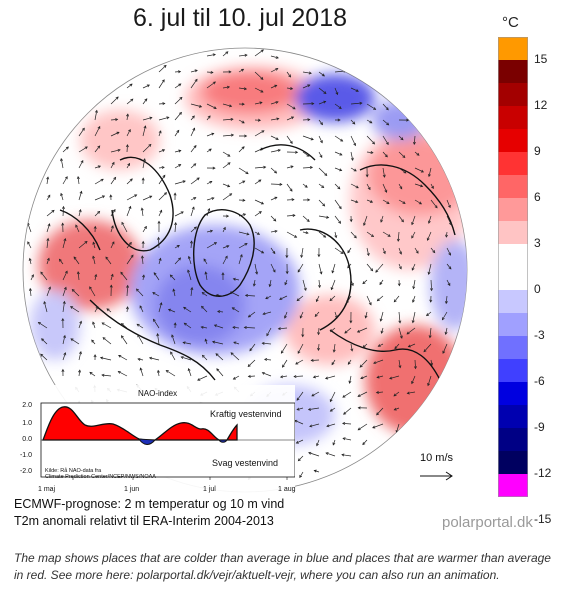 The height and width of the screenshot is (600, 570). Describe the element at coordinates (158, 393) in the screenshot. I see `nao-title: NAO-index` at that location.